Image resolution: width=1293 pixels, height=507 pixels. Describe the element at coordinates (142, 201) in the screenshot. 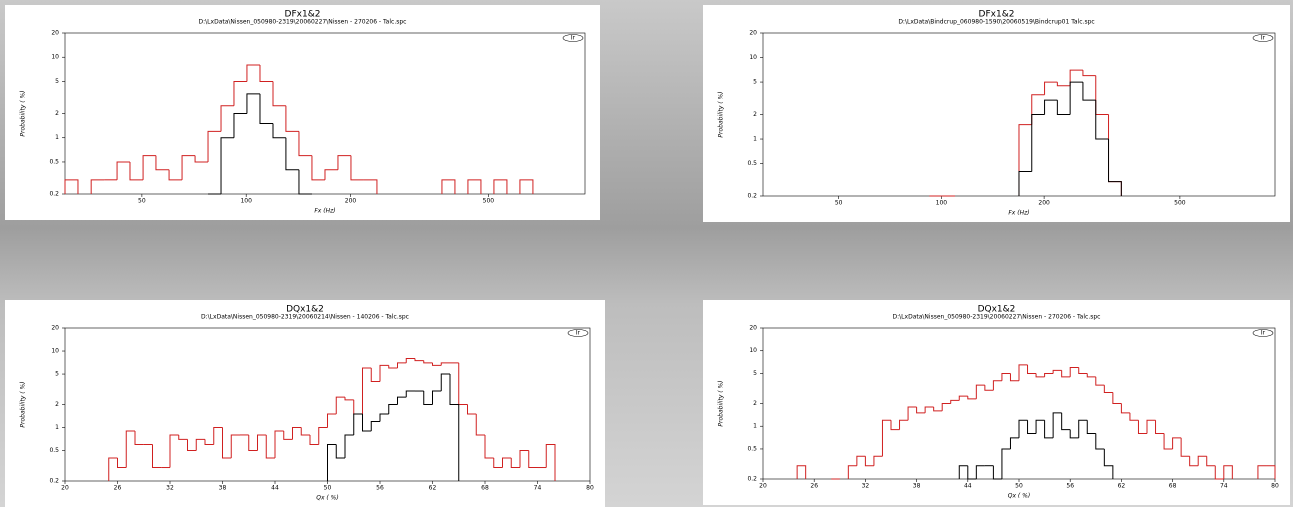

I see `x-tick-label: 50` at that location.